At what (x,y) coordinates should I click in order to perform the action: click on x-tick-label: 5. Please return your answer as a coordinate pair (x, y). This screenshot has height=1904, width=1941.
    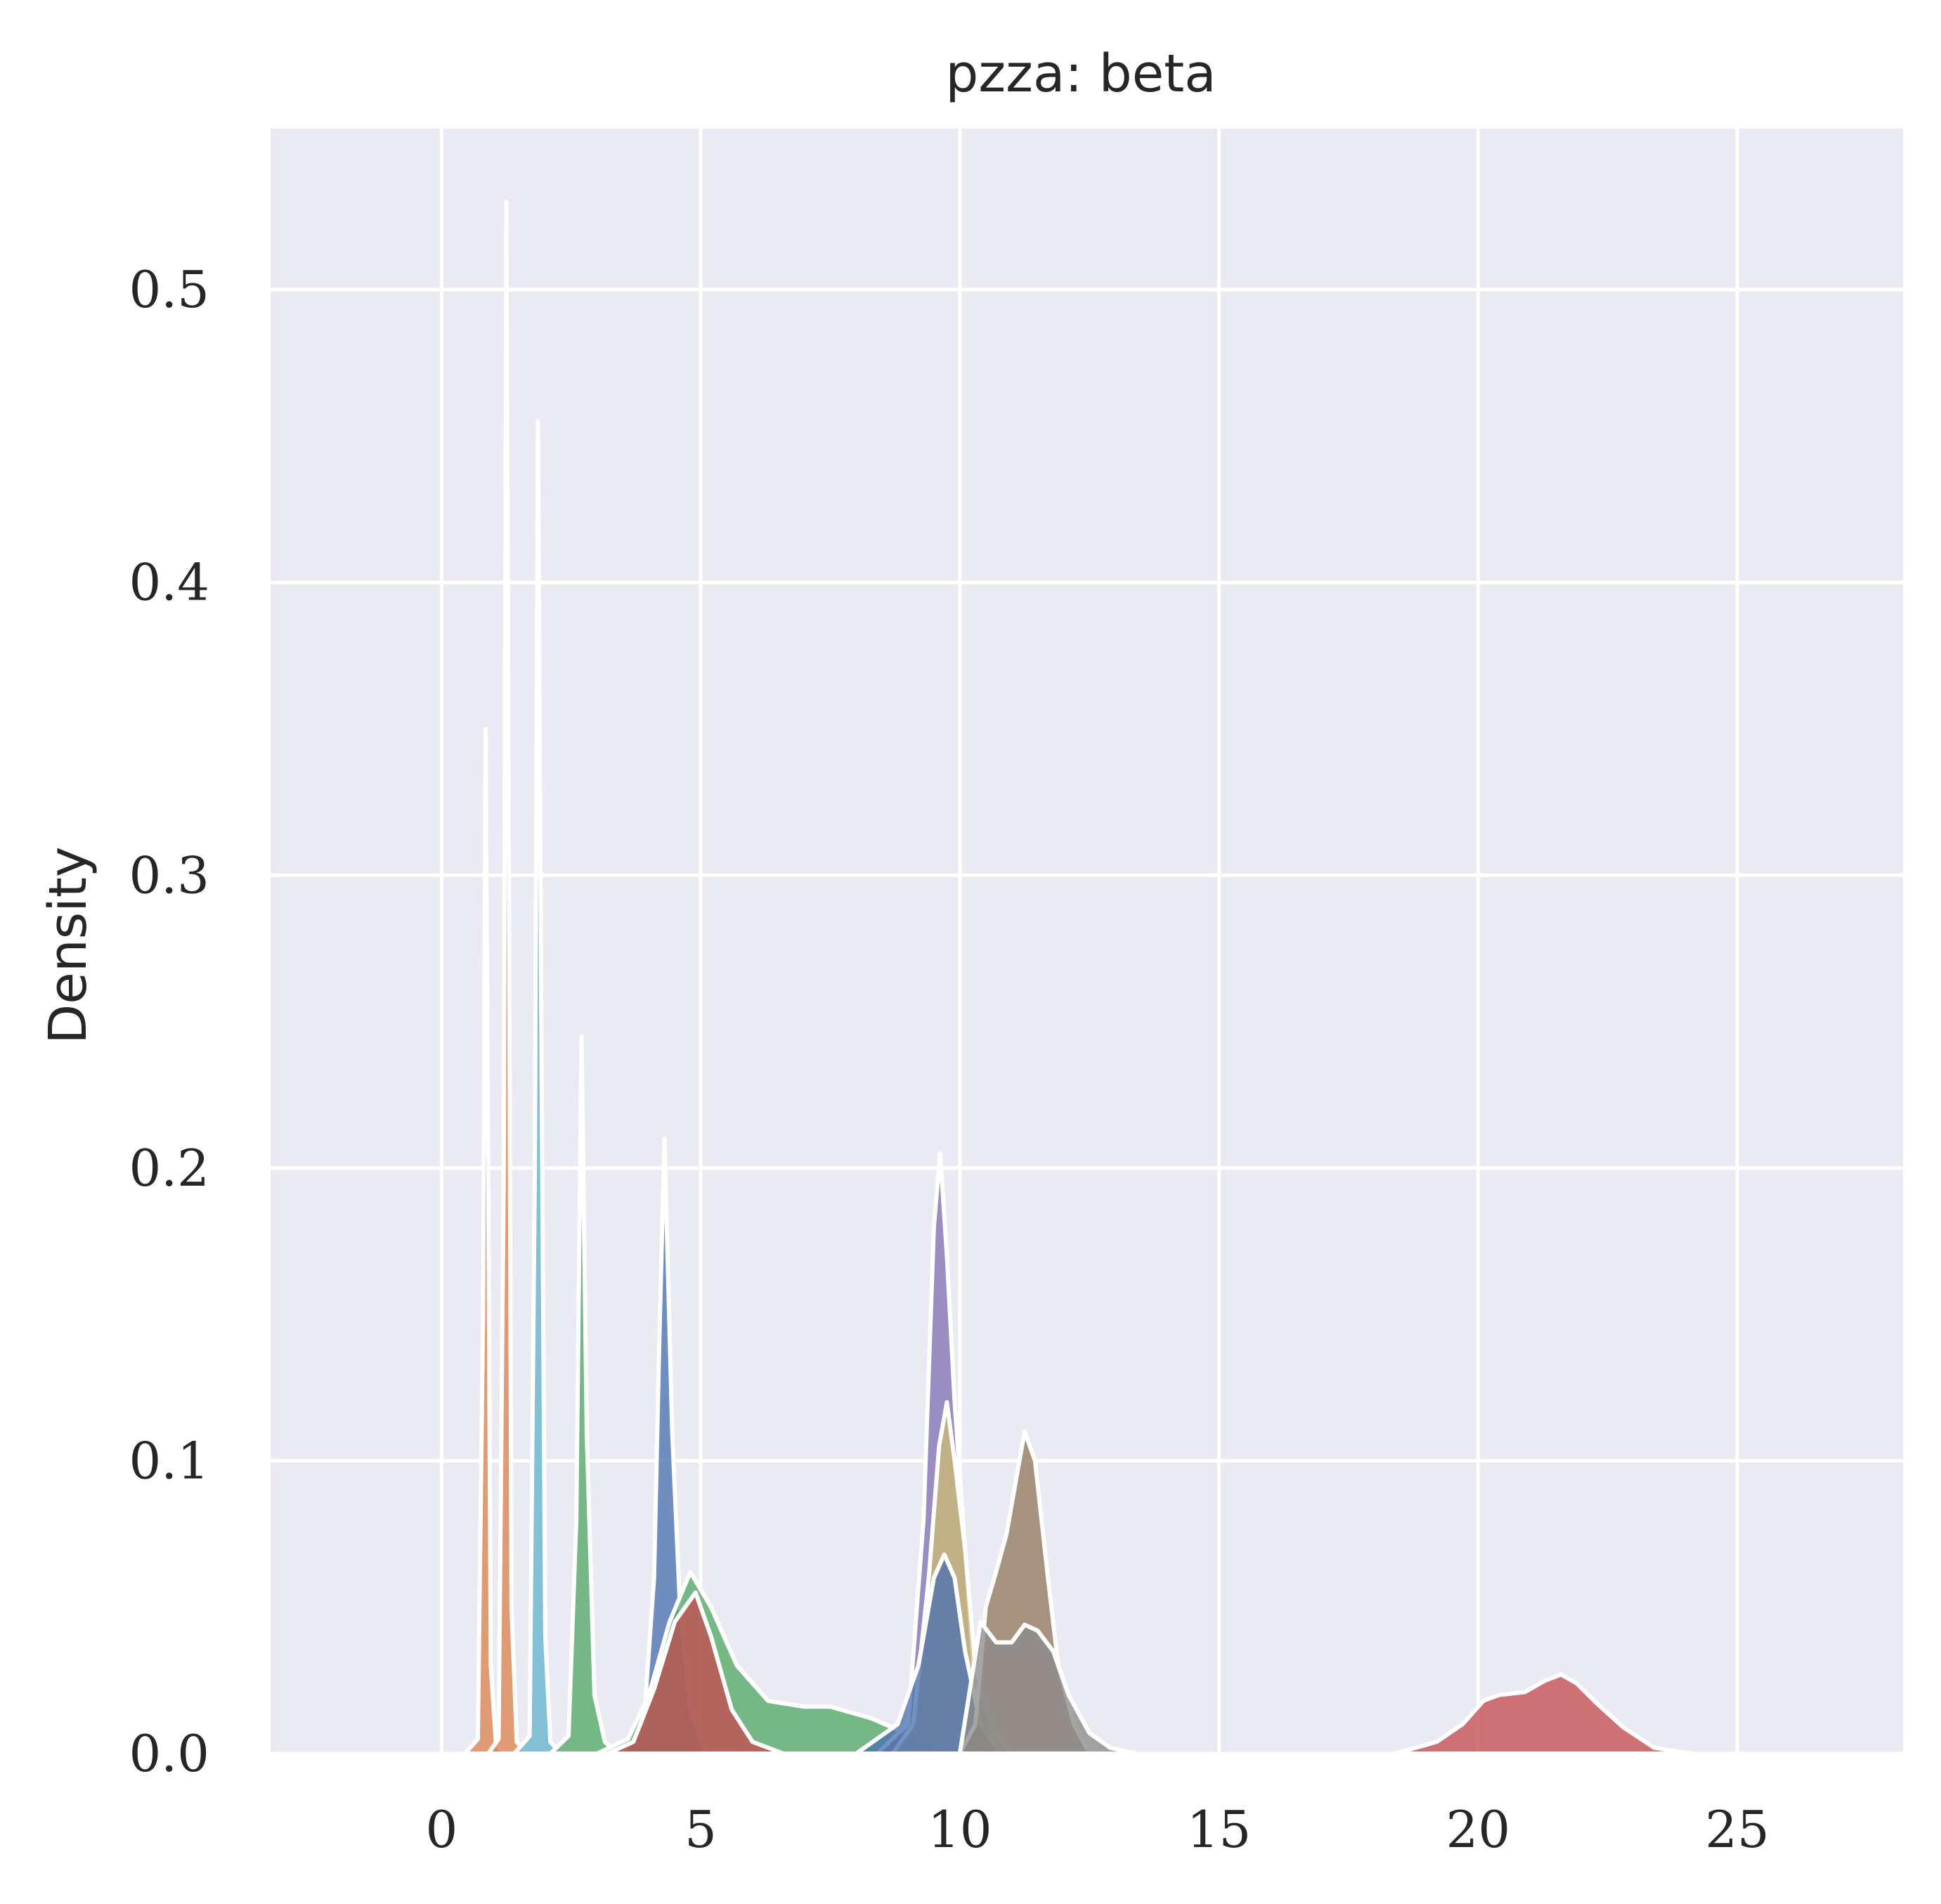
    Looking at the image, I should click on (700, 1829).